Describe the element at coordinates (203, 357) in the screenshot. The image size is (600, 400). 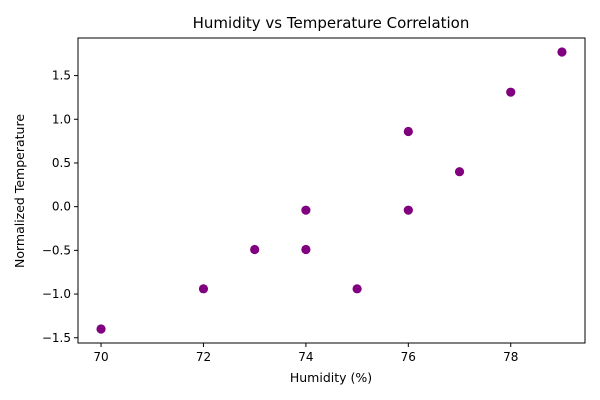
I see `x-tick-label: 72` at that location.